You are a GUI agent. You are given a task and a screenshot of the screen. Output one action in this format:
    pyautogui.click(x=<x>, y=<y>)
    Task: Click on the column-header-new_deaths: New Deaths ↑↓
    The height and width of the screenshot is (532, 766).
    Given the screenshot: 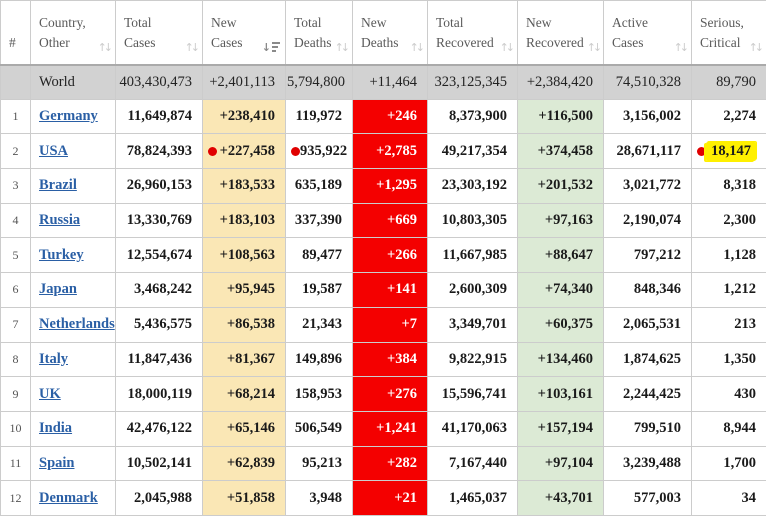 What is the action you would take?
    pyautogui.click(x=390, y=33)
    